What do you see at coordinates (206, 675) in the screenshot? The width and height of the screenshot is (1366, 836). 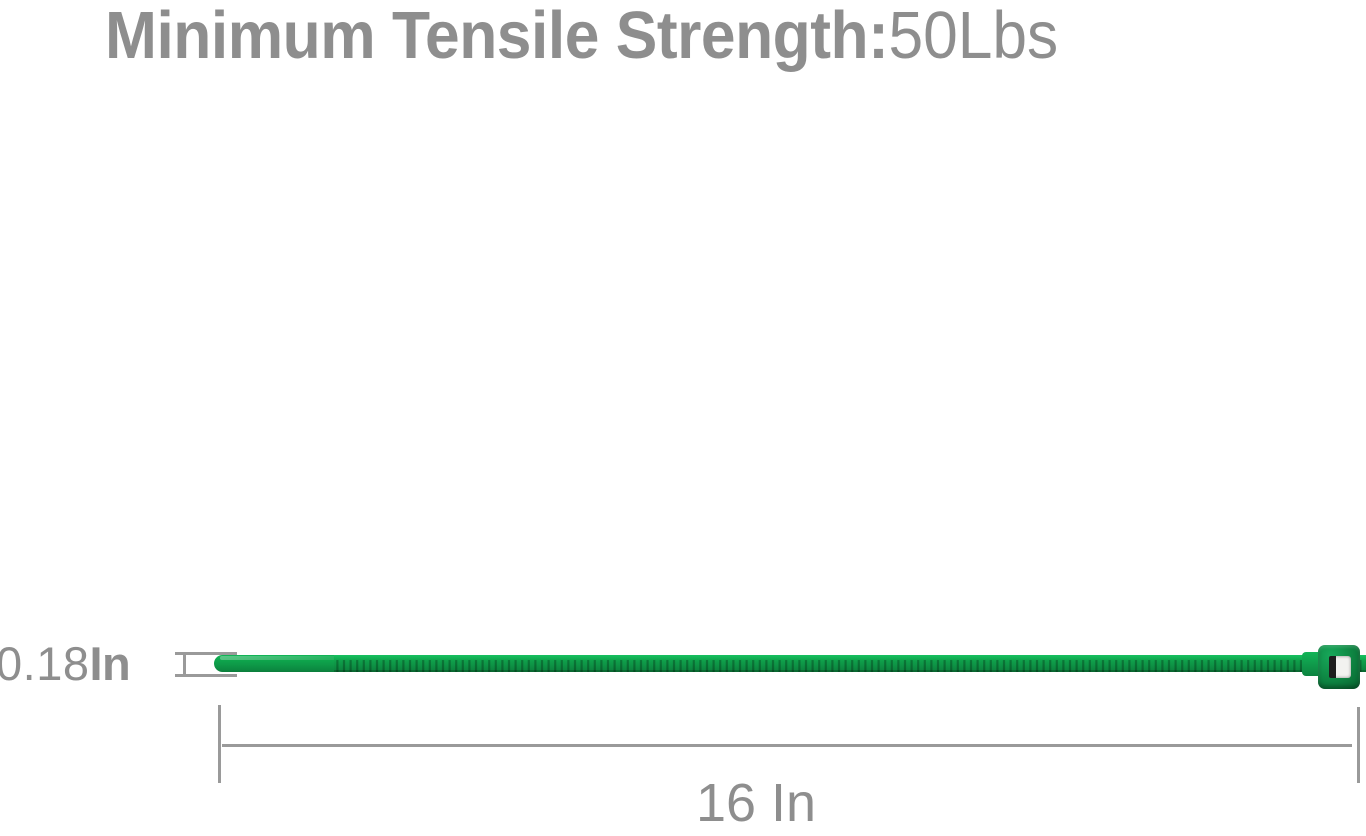 I see `width-bracket-bottom-line` at bounding box center [206, 675].